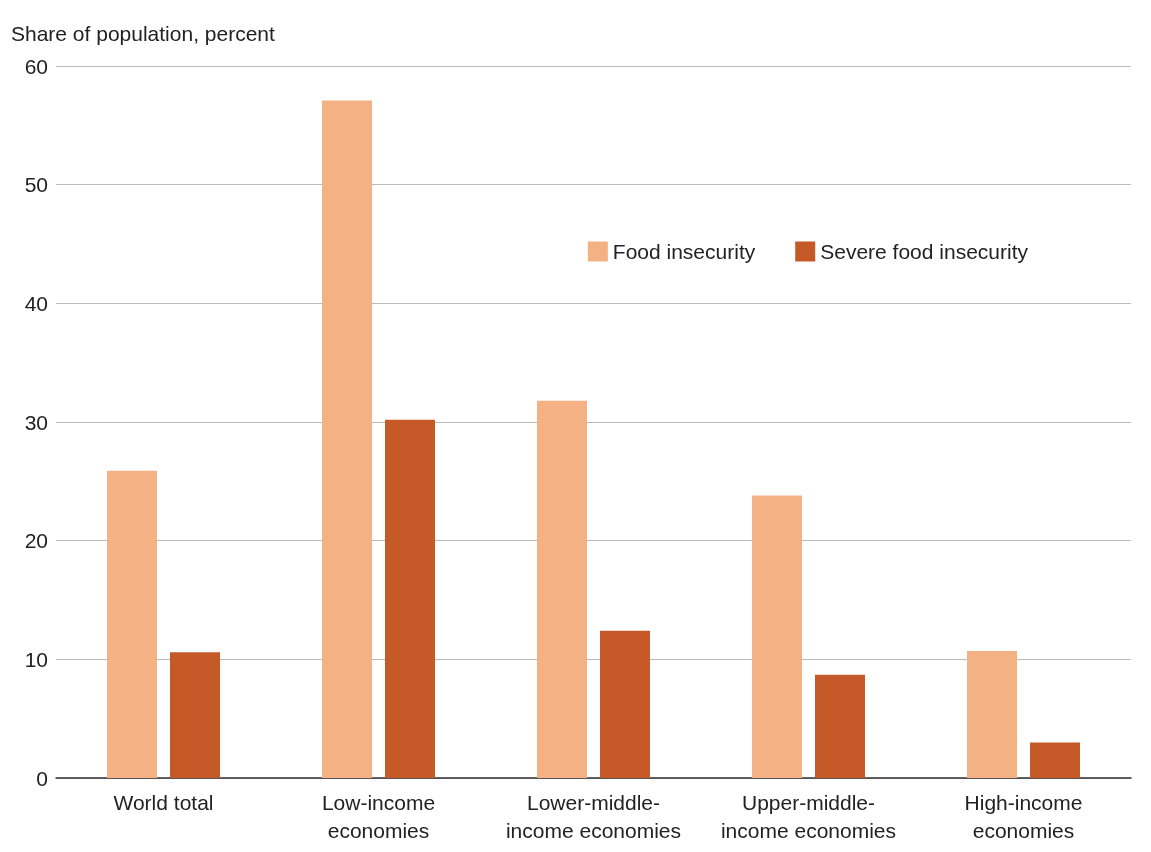 This screenshot has width=1151, height=852. I want to click on y-tick-label: 10, so click(36, 659).